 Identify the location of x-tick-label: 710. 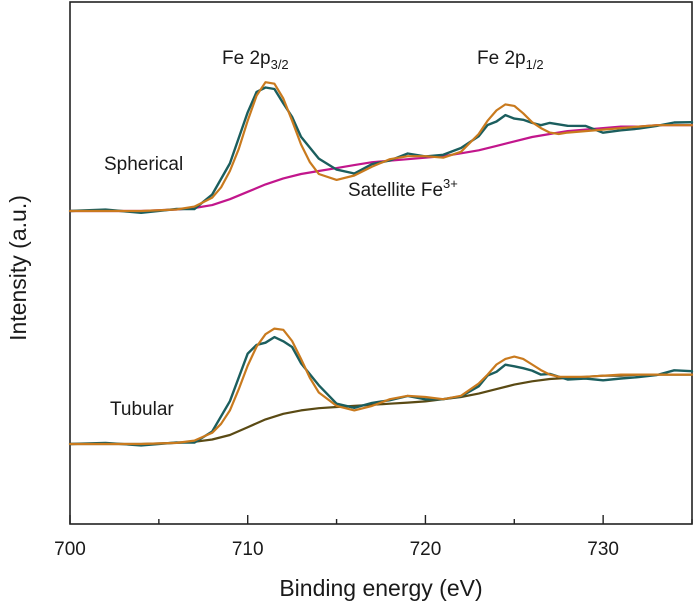
(248, 549).